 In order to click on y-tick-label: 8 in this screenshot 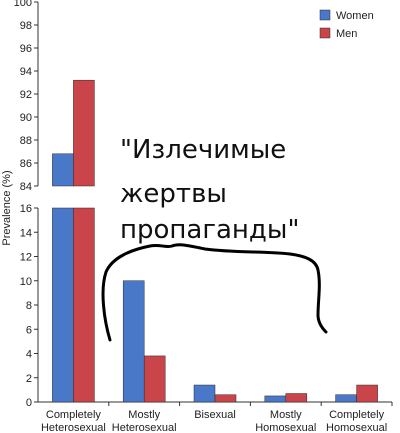, I will do `click(29, 306)`.